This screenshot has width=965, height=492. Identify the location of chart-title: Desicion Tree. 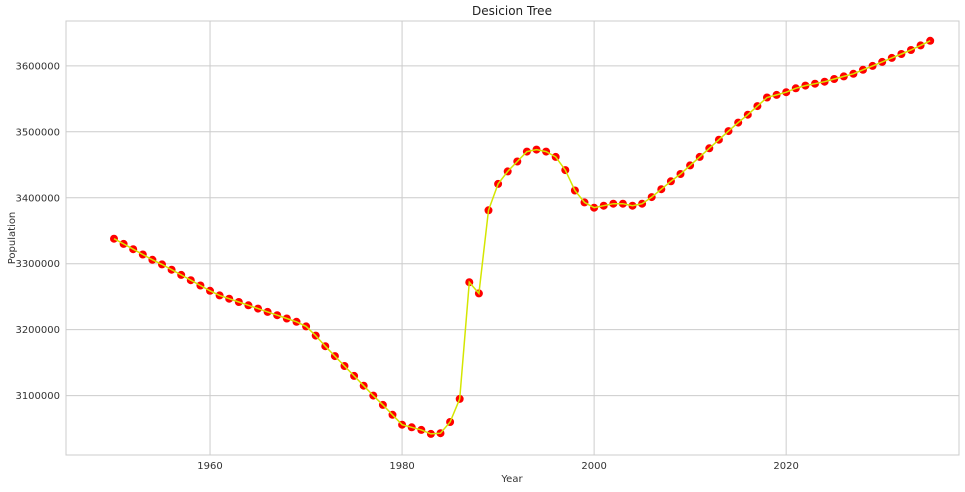
(512, 11).